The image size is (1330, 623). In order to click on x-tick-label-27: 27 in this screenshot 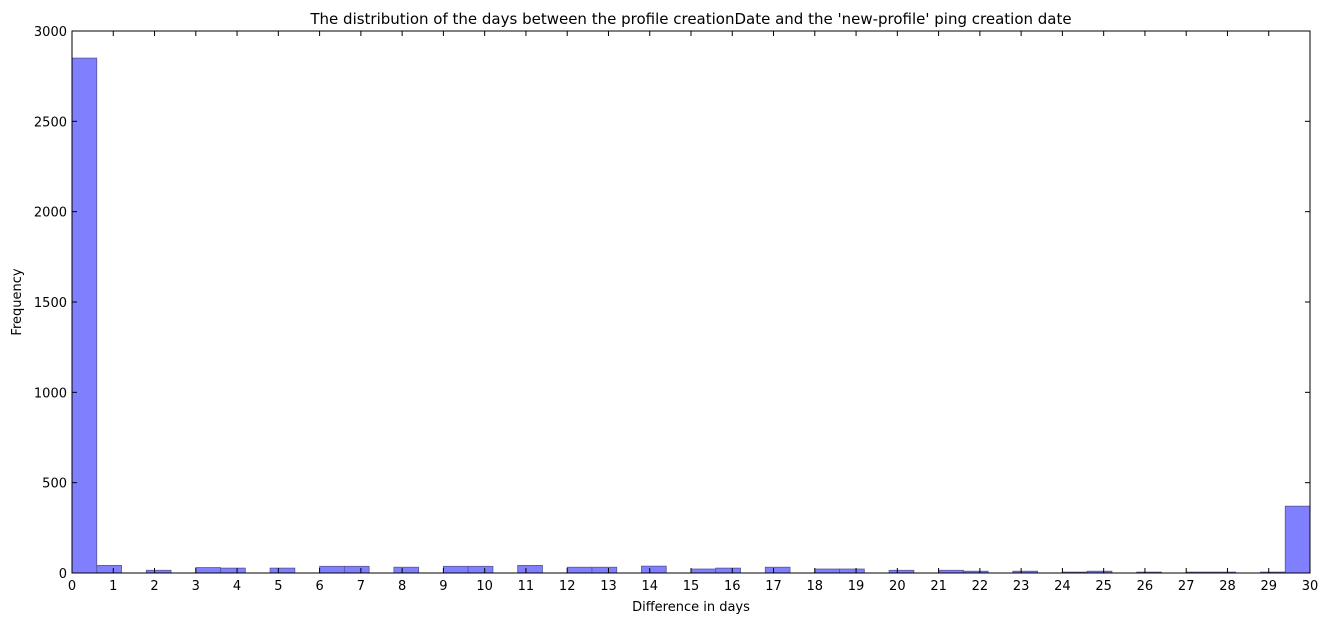, I will do `click(1186, 586)`.